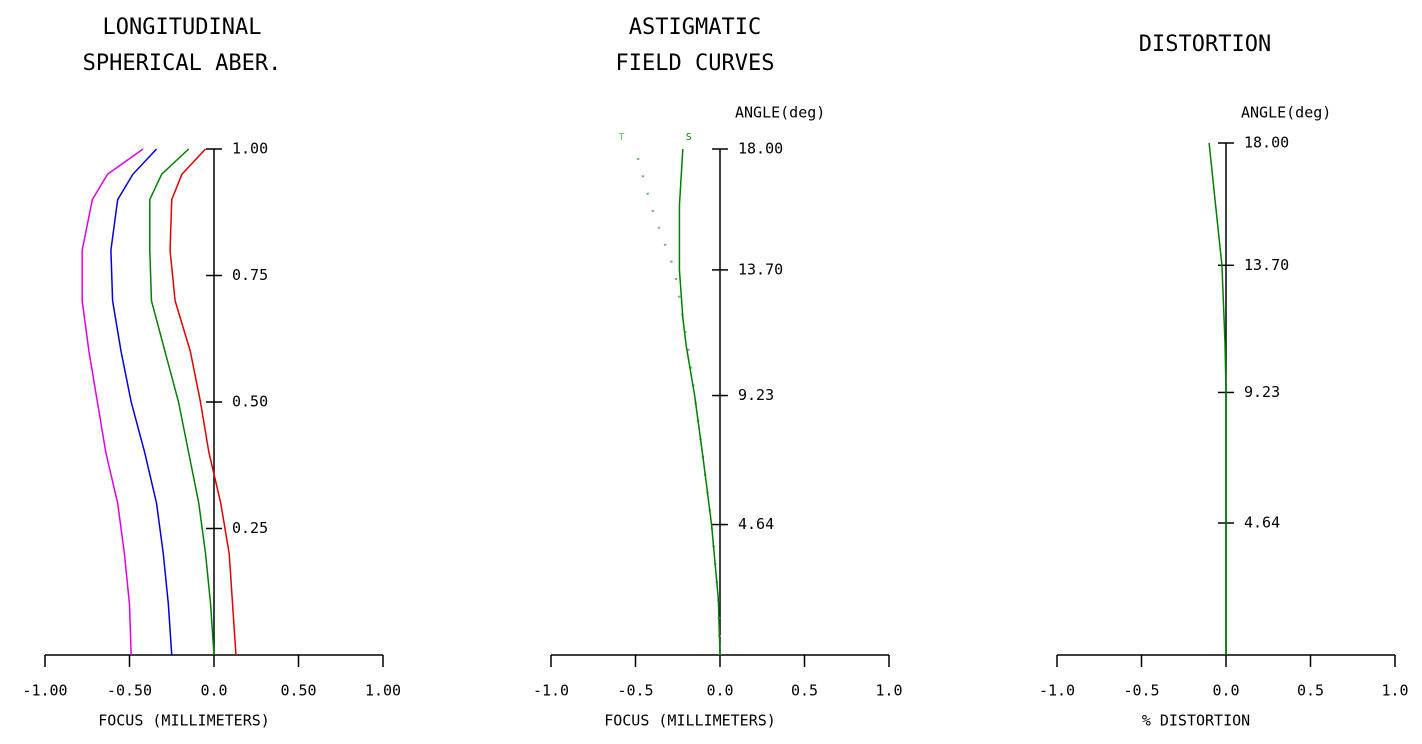  What do you see at coordinates (695, 63) in the screenshot?
I see `chart-title: FIELD CURVES` at bounding box center [695, 63].